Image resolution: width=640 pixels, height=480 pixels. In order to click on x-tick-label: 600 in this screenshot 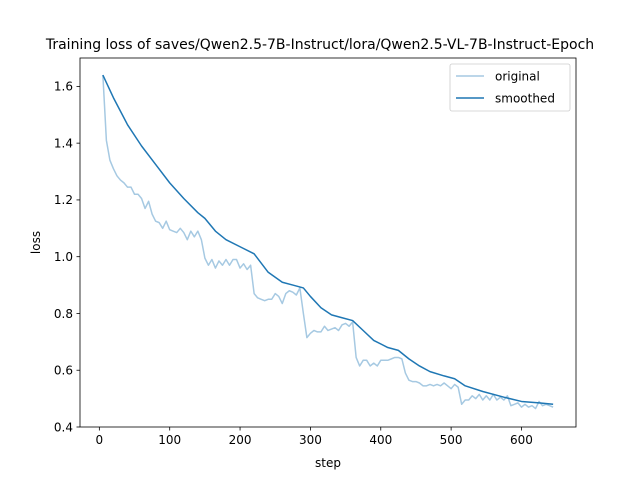, I will do `click(521, 440)`.